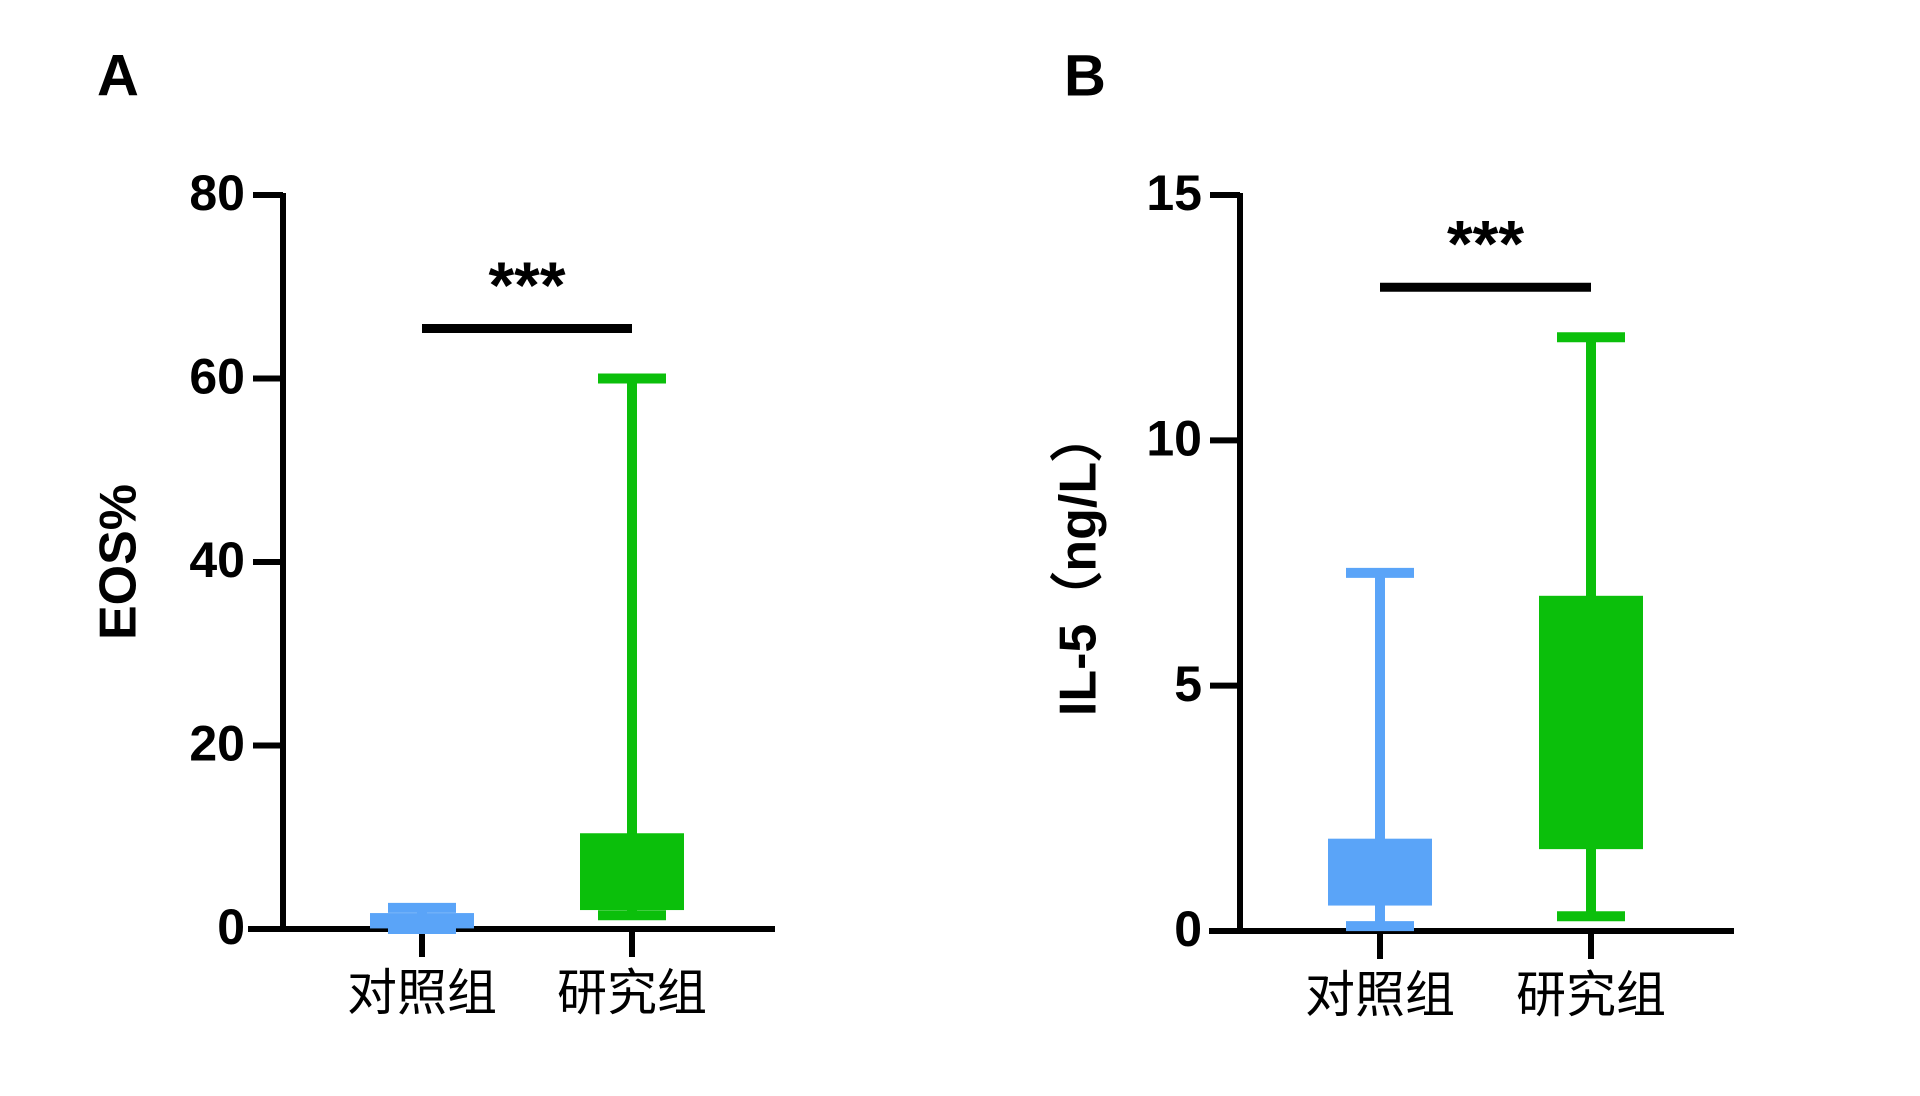  What do you see at coordinates (217, 193) in the screenshot?
I see `y-tick-label: 80` at bounding box center [217, 193].